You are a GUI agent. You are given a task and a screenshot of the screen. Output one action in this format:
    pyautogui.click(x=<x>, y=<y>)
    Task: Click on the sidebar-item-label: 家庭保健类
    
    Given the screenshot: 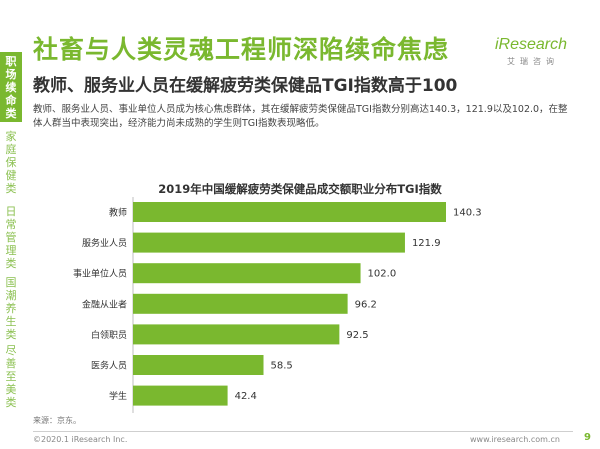 What is the action you would take?
    pyautogui.click(x=11, y=162)
    